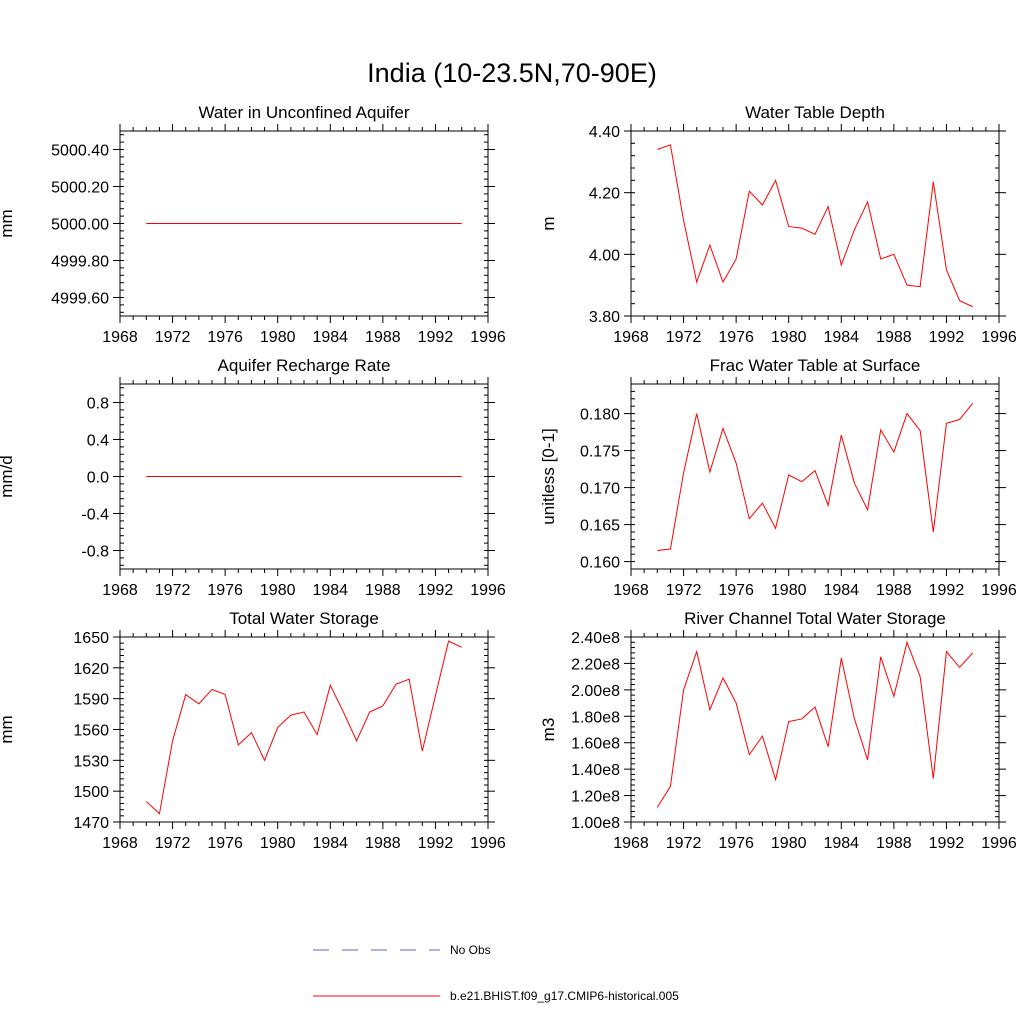 This screenshot has height=1024, width=1024. Describe the element at coordinates (604, 132) in the screenshot. I see `y-tick-label: 4.40` at that location.